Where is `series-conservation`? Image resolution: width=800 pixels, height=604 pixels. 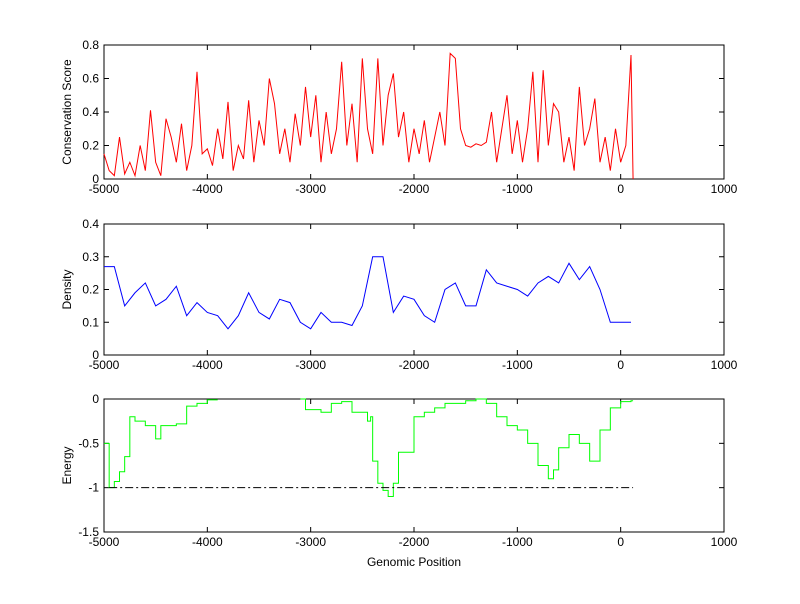
series-conservation is located at coordinates (368, 116).